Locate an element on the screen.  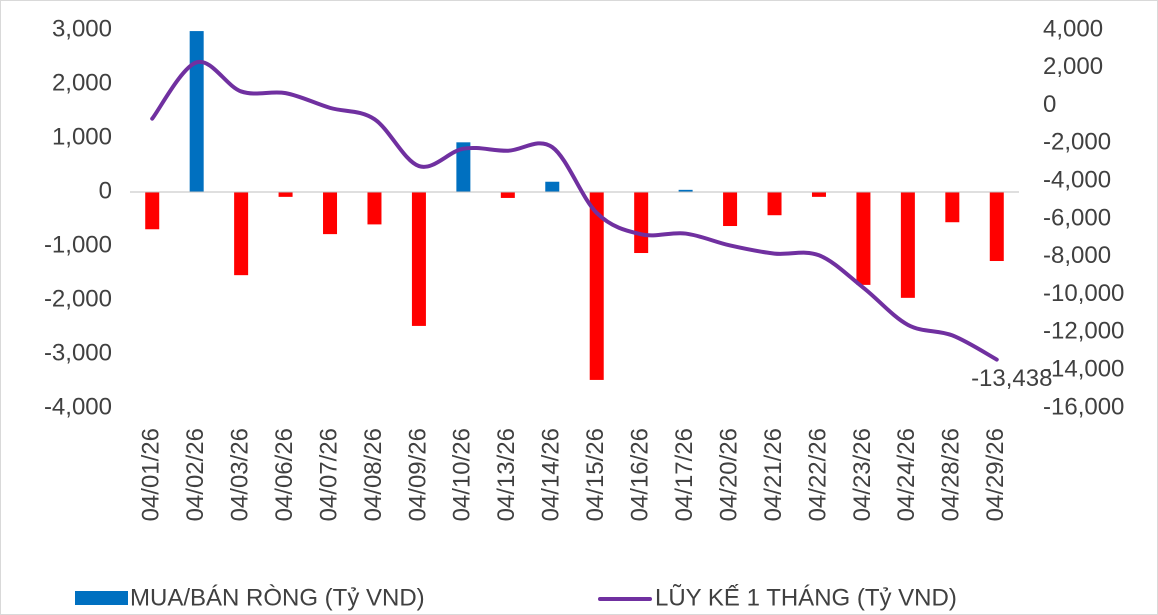
legend-label: LŨY KẾ 1 THÁNG (Tỷ VND) is located at coordinates (806, 597).